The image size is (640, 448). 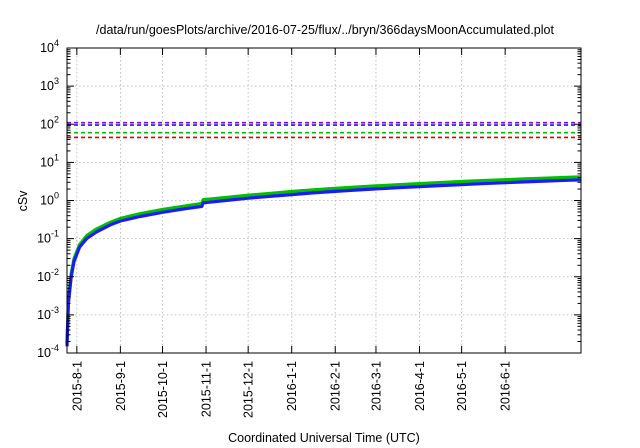 I want to click on x-tick-label: 2015-9-1, so click(x=121, y=386).